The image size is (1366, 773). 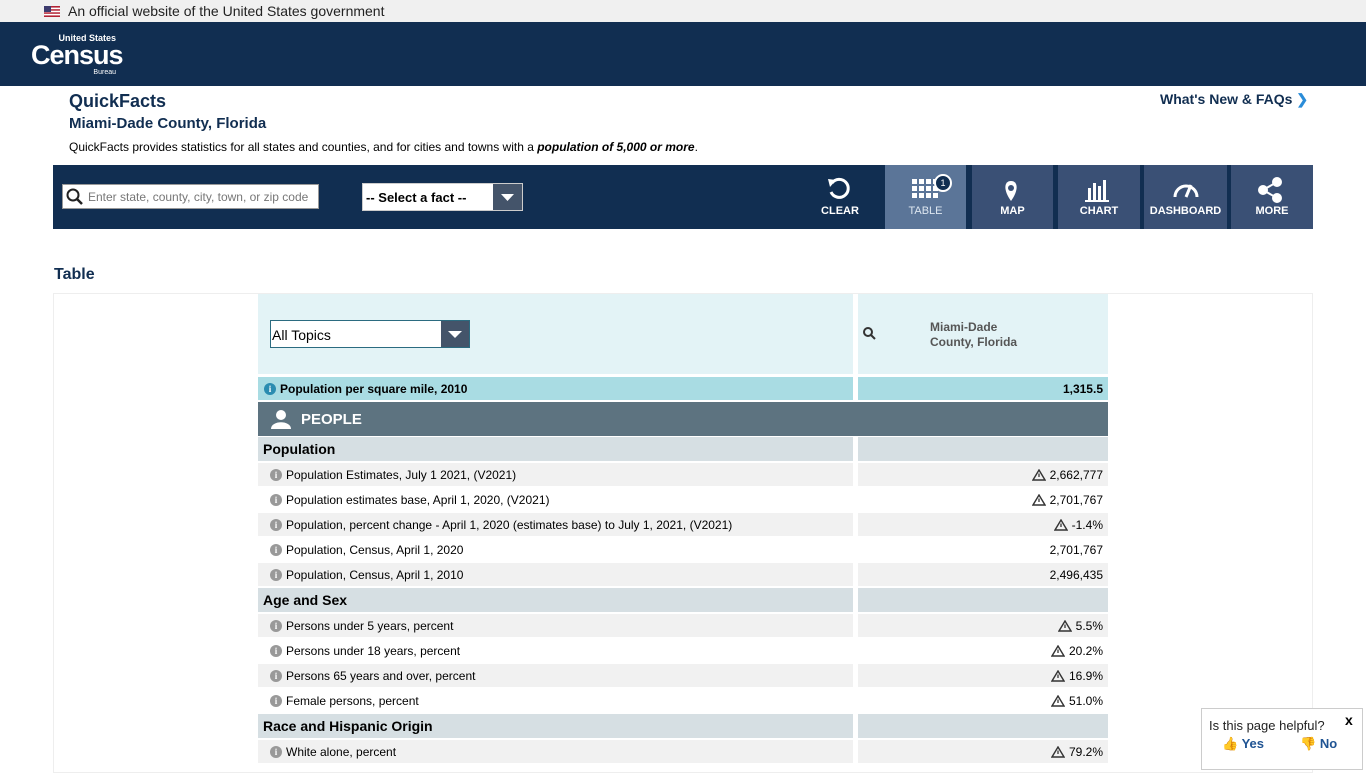 What do you see at coordinates (555, 726) in the screenshot?
I see `group-label-cell: Race and Hispanic Origin` at bounding box center [555, 726].